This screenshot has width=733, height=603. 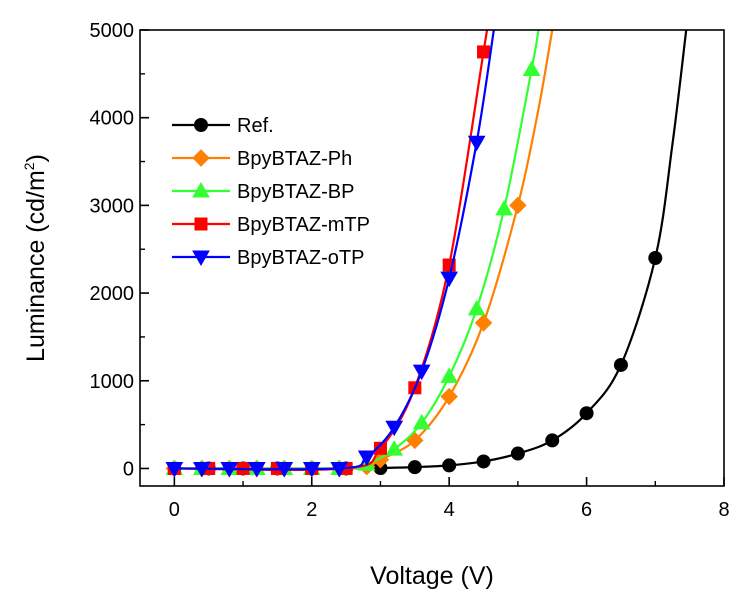 I want to click on y-tick-label: 3000, so click(x=112, y=206).